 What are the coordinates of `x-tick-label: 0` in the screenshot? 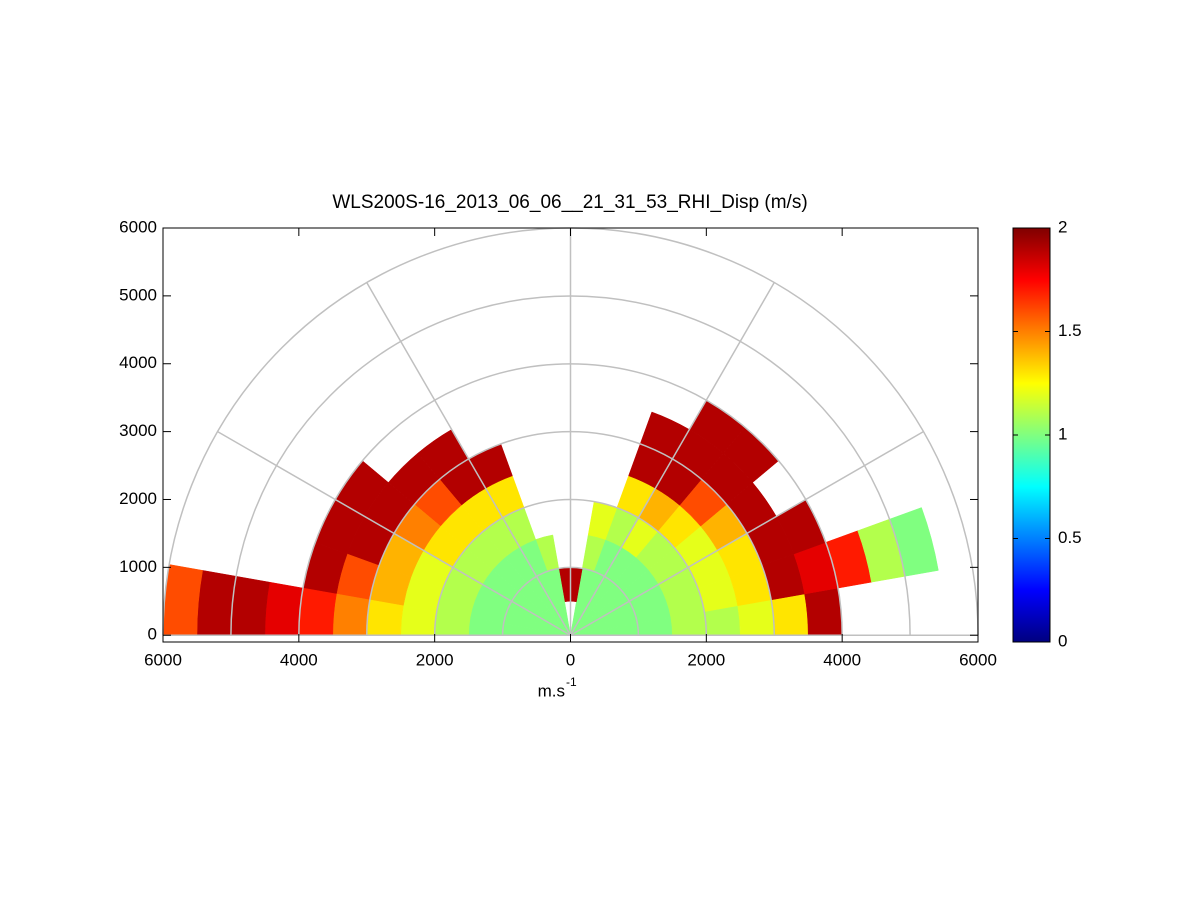 It's located at (570, 659).